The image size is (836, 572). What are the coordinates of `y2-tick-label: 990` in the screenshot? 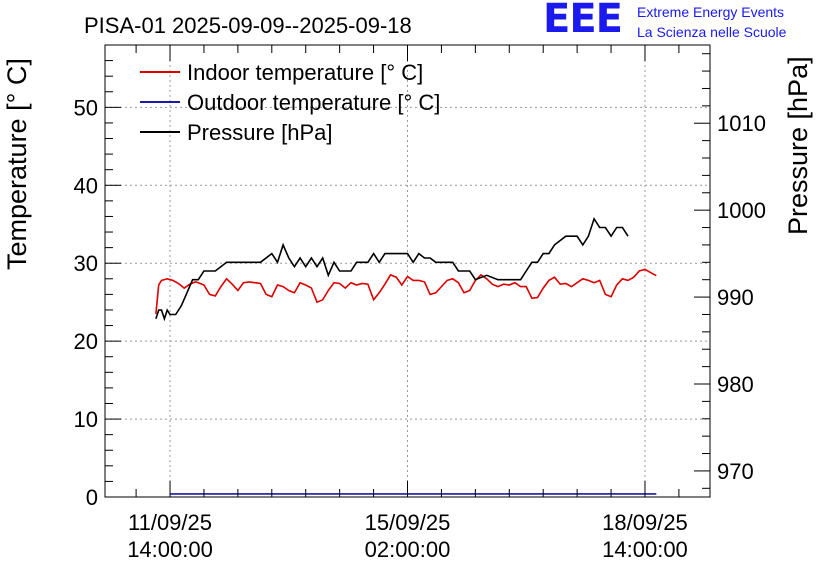 It's located at (735, 297).